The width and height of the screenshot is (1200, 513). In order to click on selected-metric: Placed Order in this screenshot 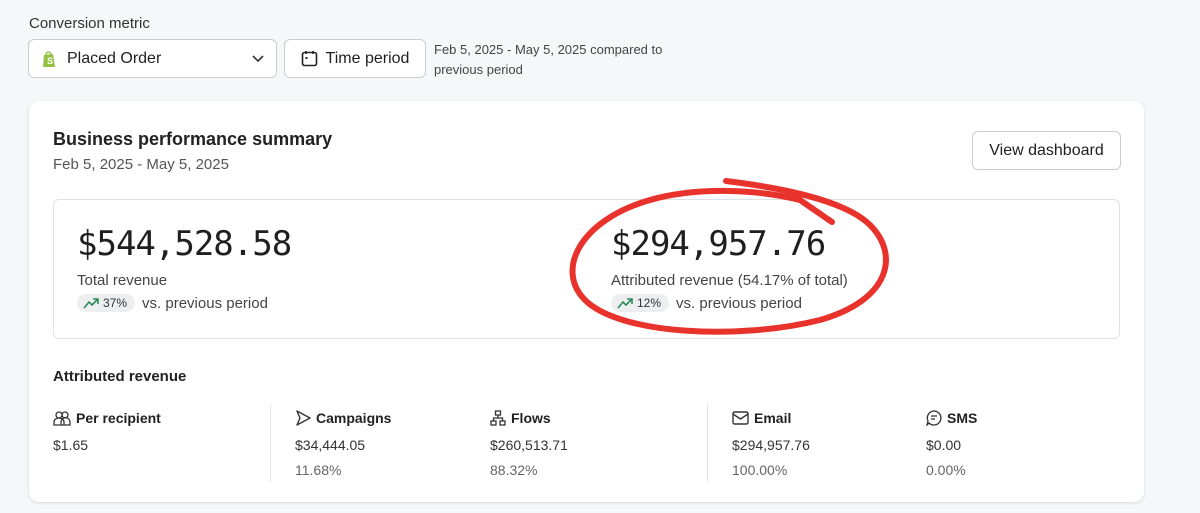, I will do `click(114, 58)`.